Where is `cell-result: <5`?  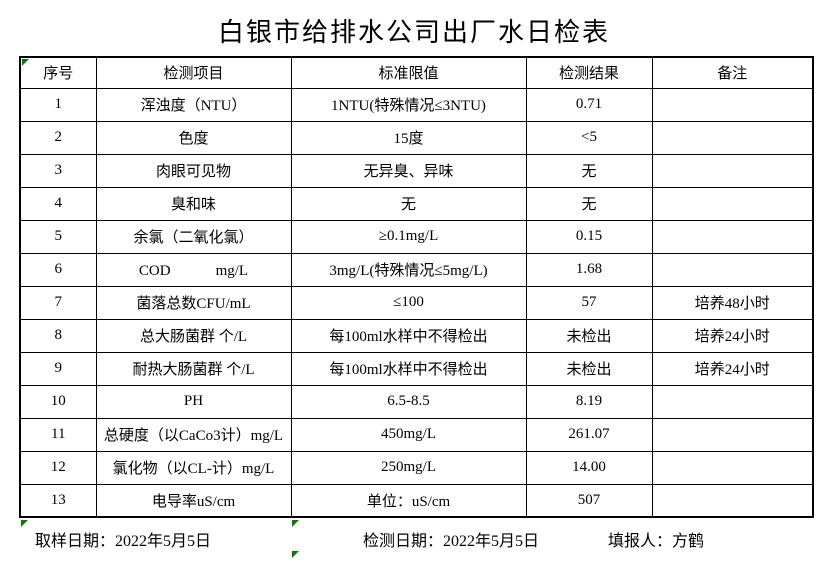 cell-result: <5 is located at coordinates (589, 137).